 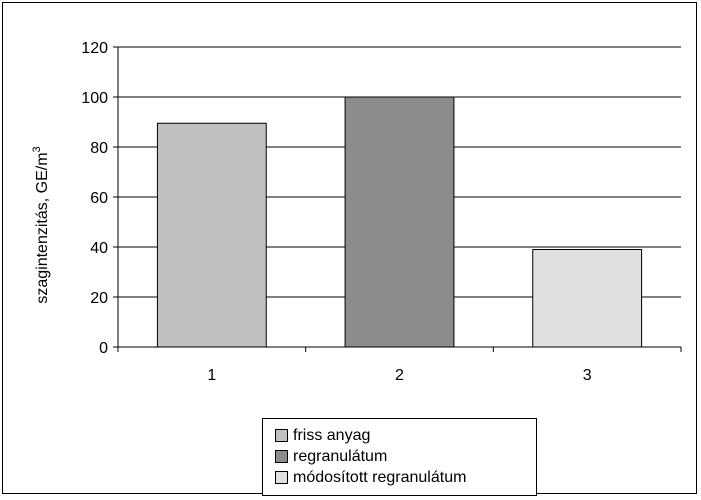 I want to click on legend-label: friss anyag, so click(x=332, y=435).